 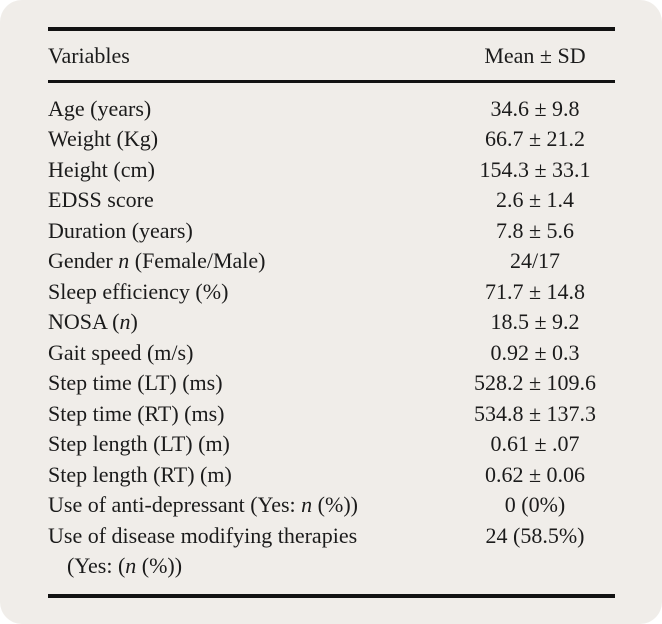 I want to click on table-row: Gender n (Female/Male) 24/17, so click(x=331, y=261).